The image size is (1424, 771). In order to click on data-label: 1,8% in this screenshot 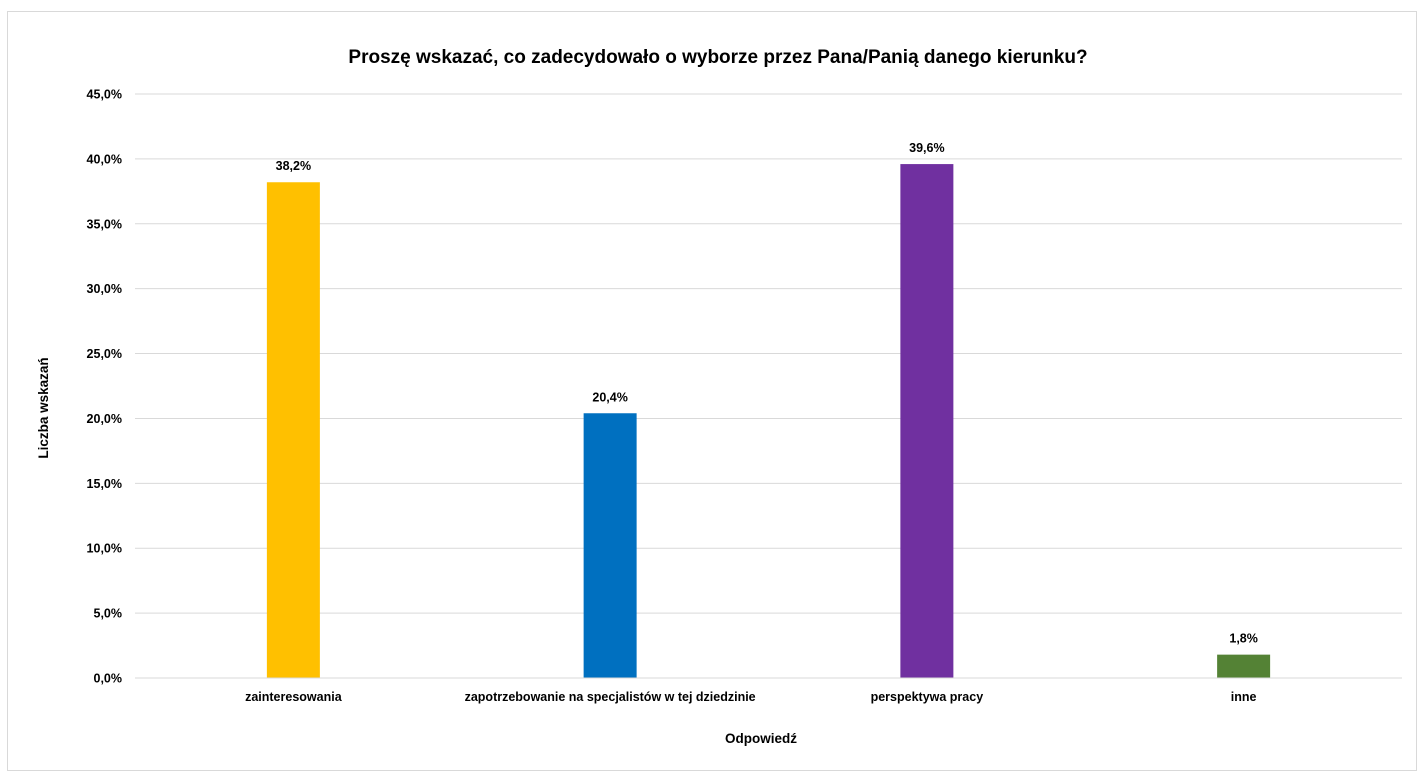, I will do `click(1243, 639)`.